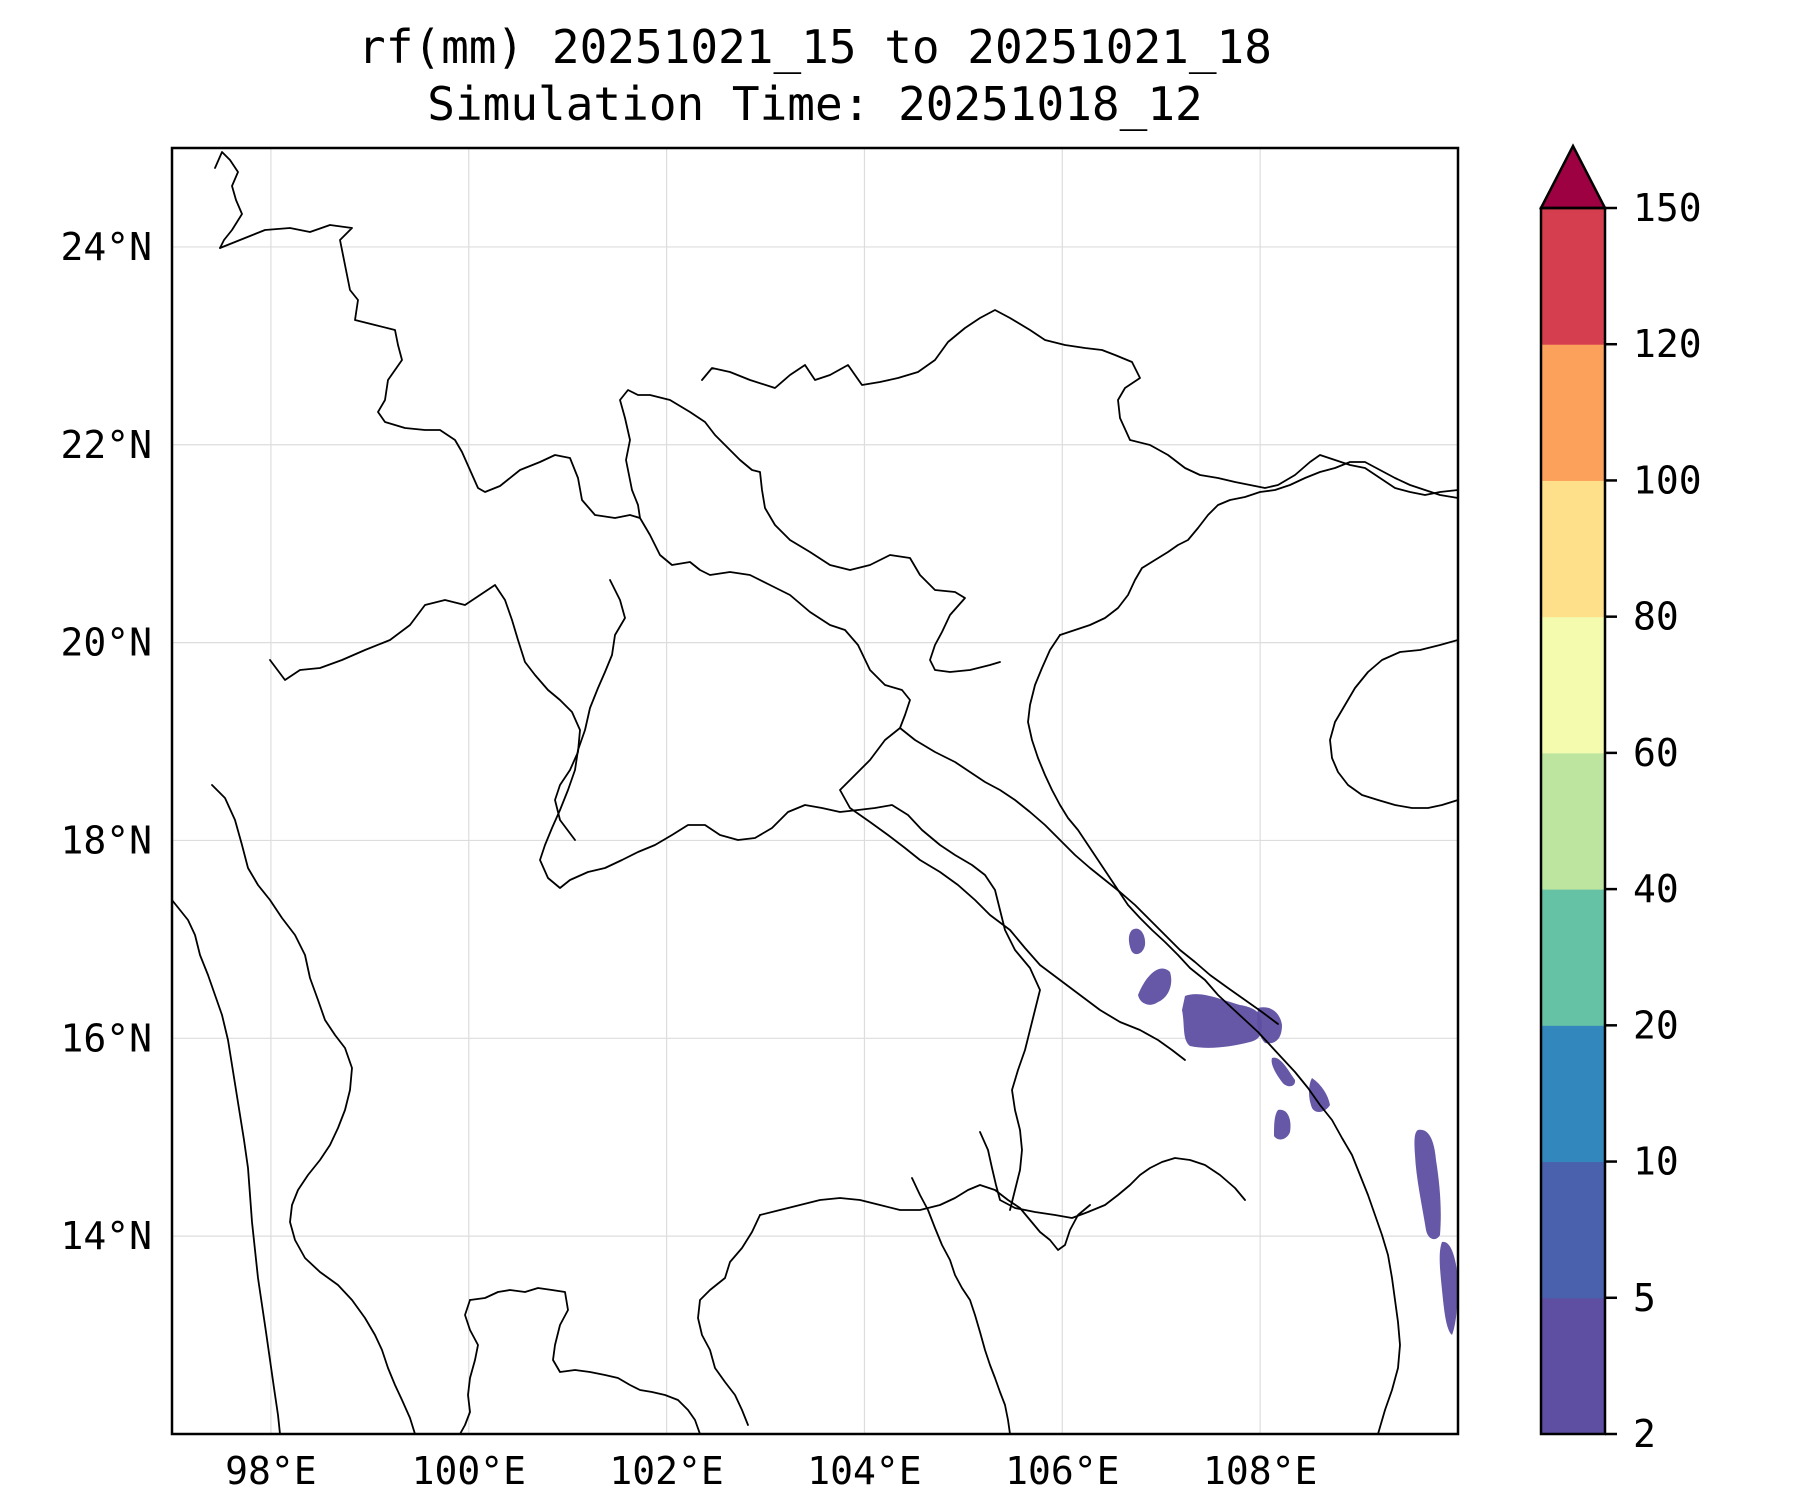  Describe the element at coordinates (1260, 1471) in the screenshot. I see `lon-tick-label: 108°E` at that location.